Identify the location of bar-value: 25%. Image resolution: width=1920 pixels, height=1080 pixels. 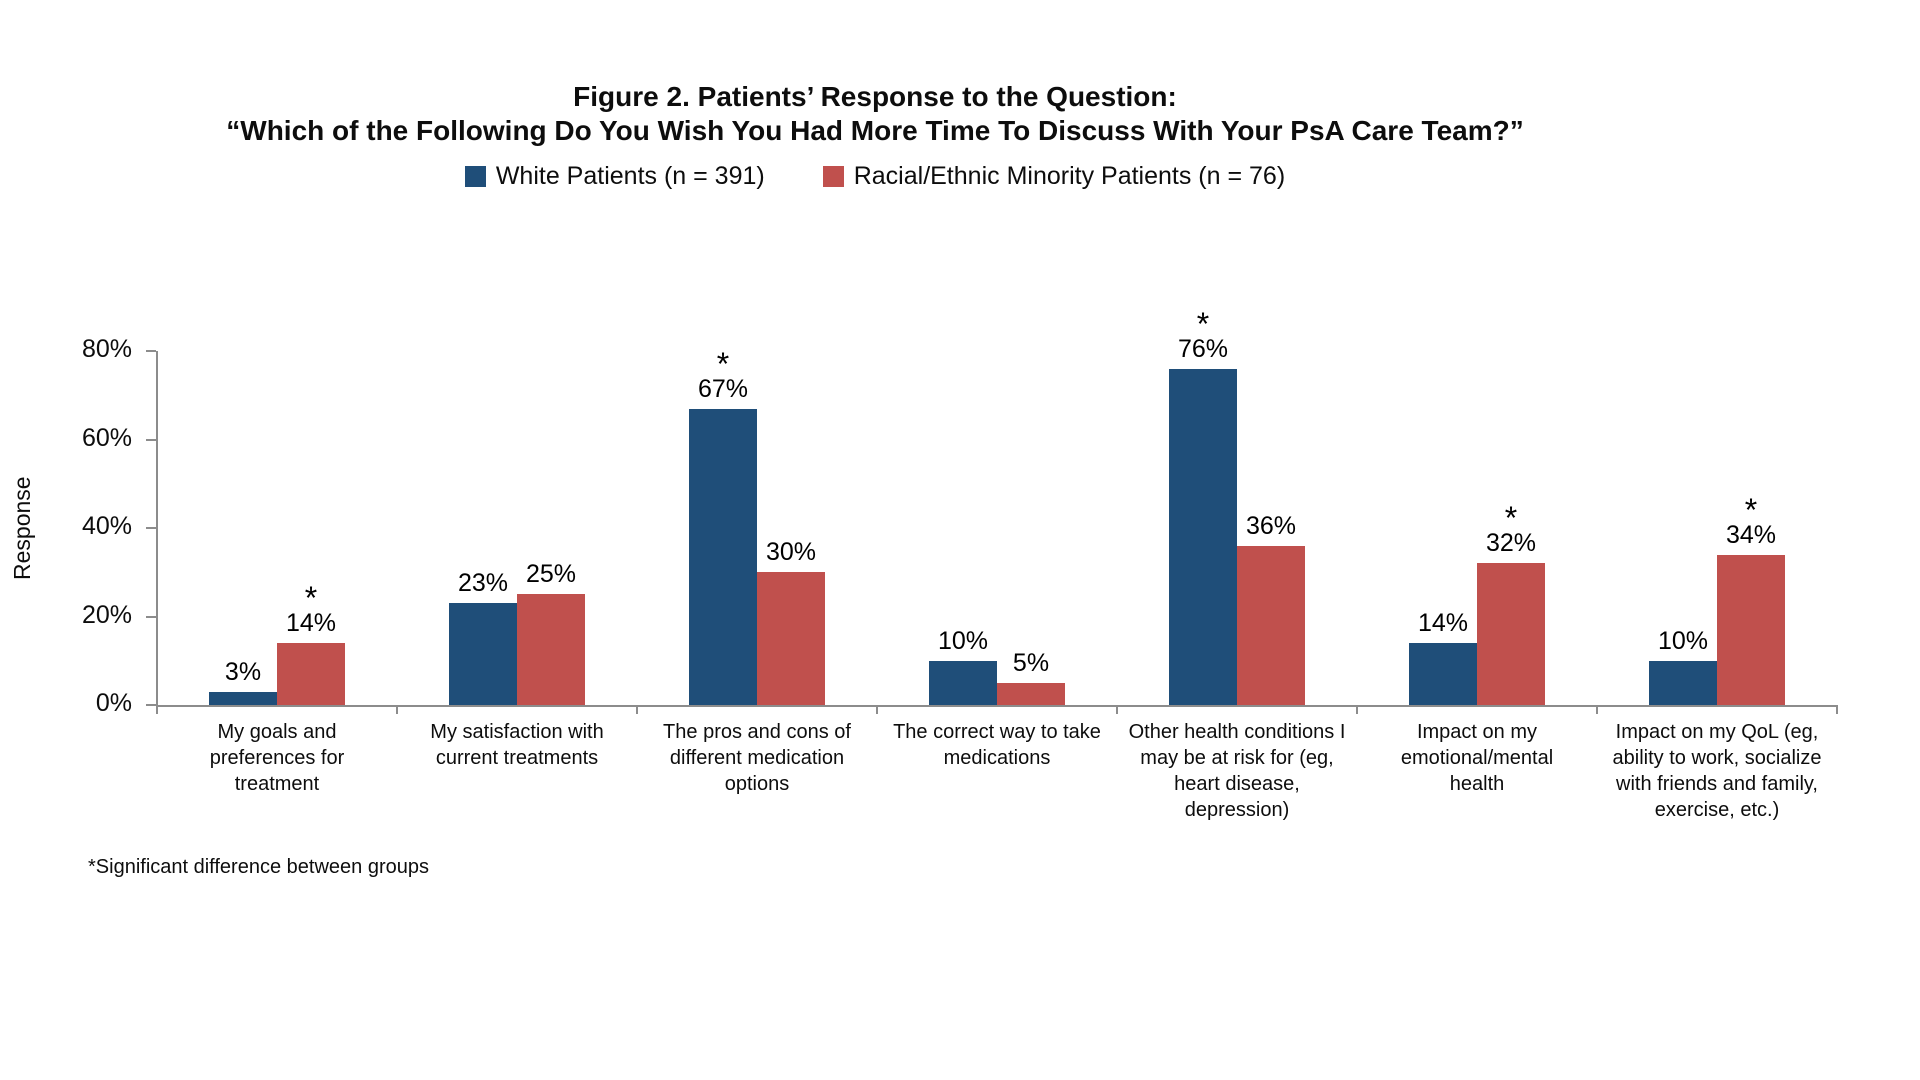
(551, 574).